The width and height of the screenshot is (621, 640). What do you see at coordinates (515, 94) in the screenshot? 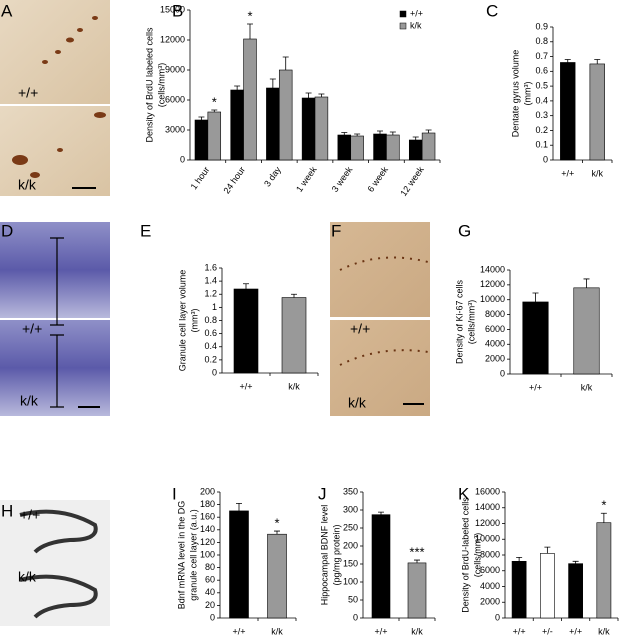
I see `y-axis-label: Dentate gyrus volume` at bounding box center [515, 94].